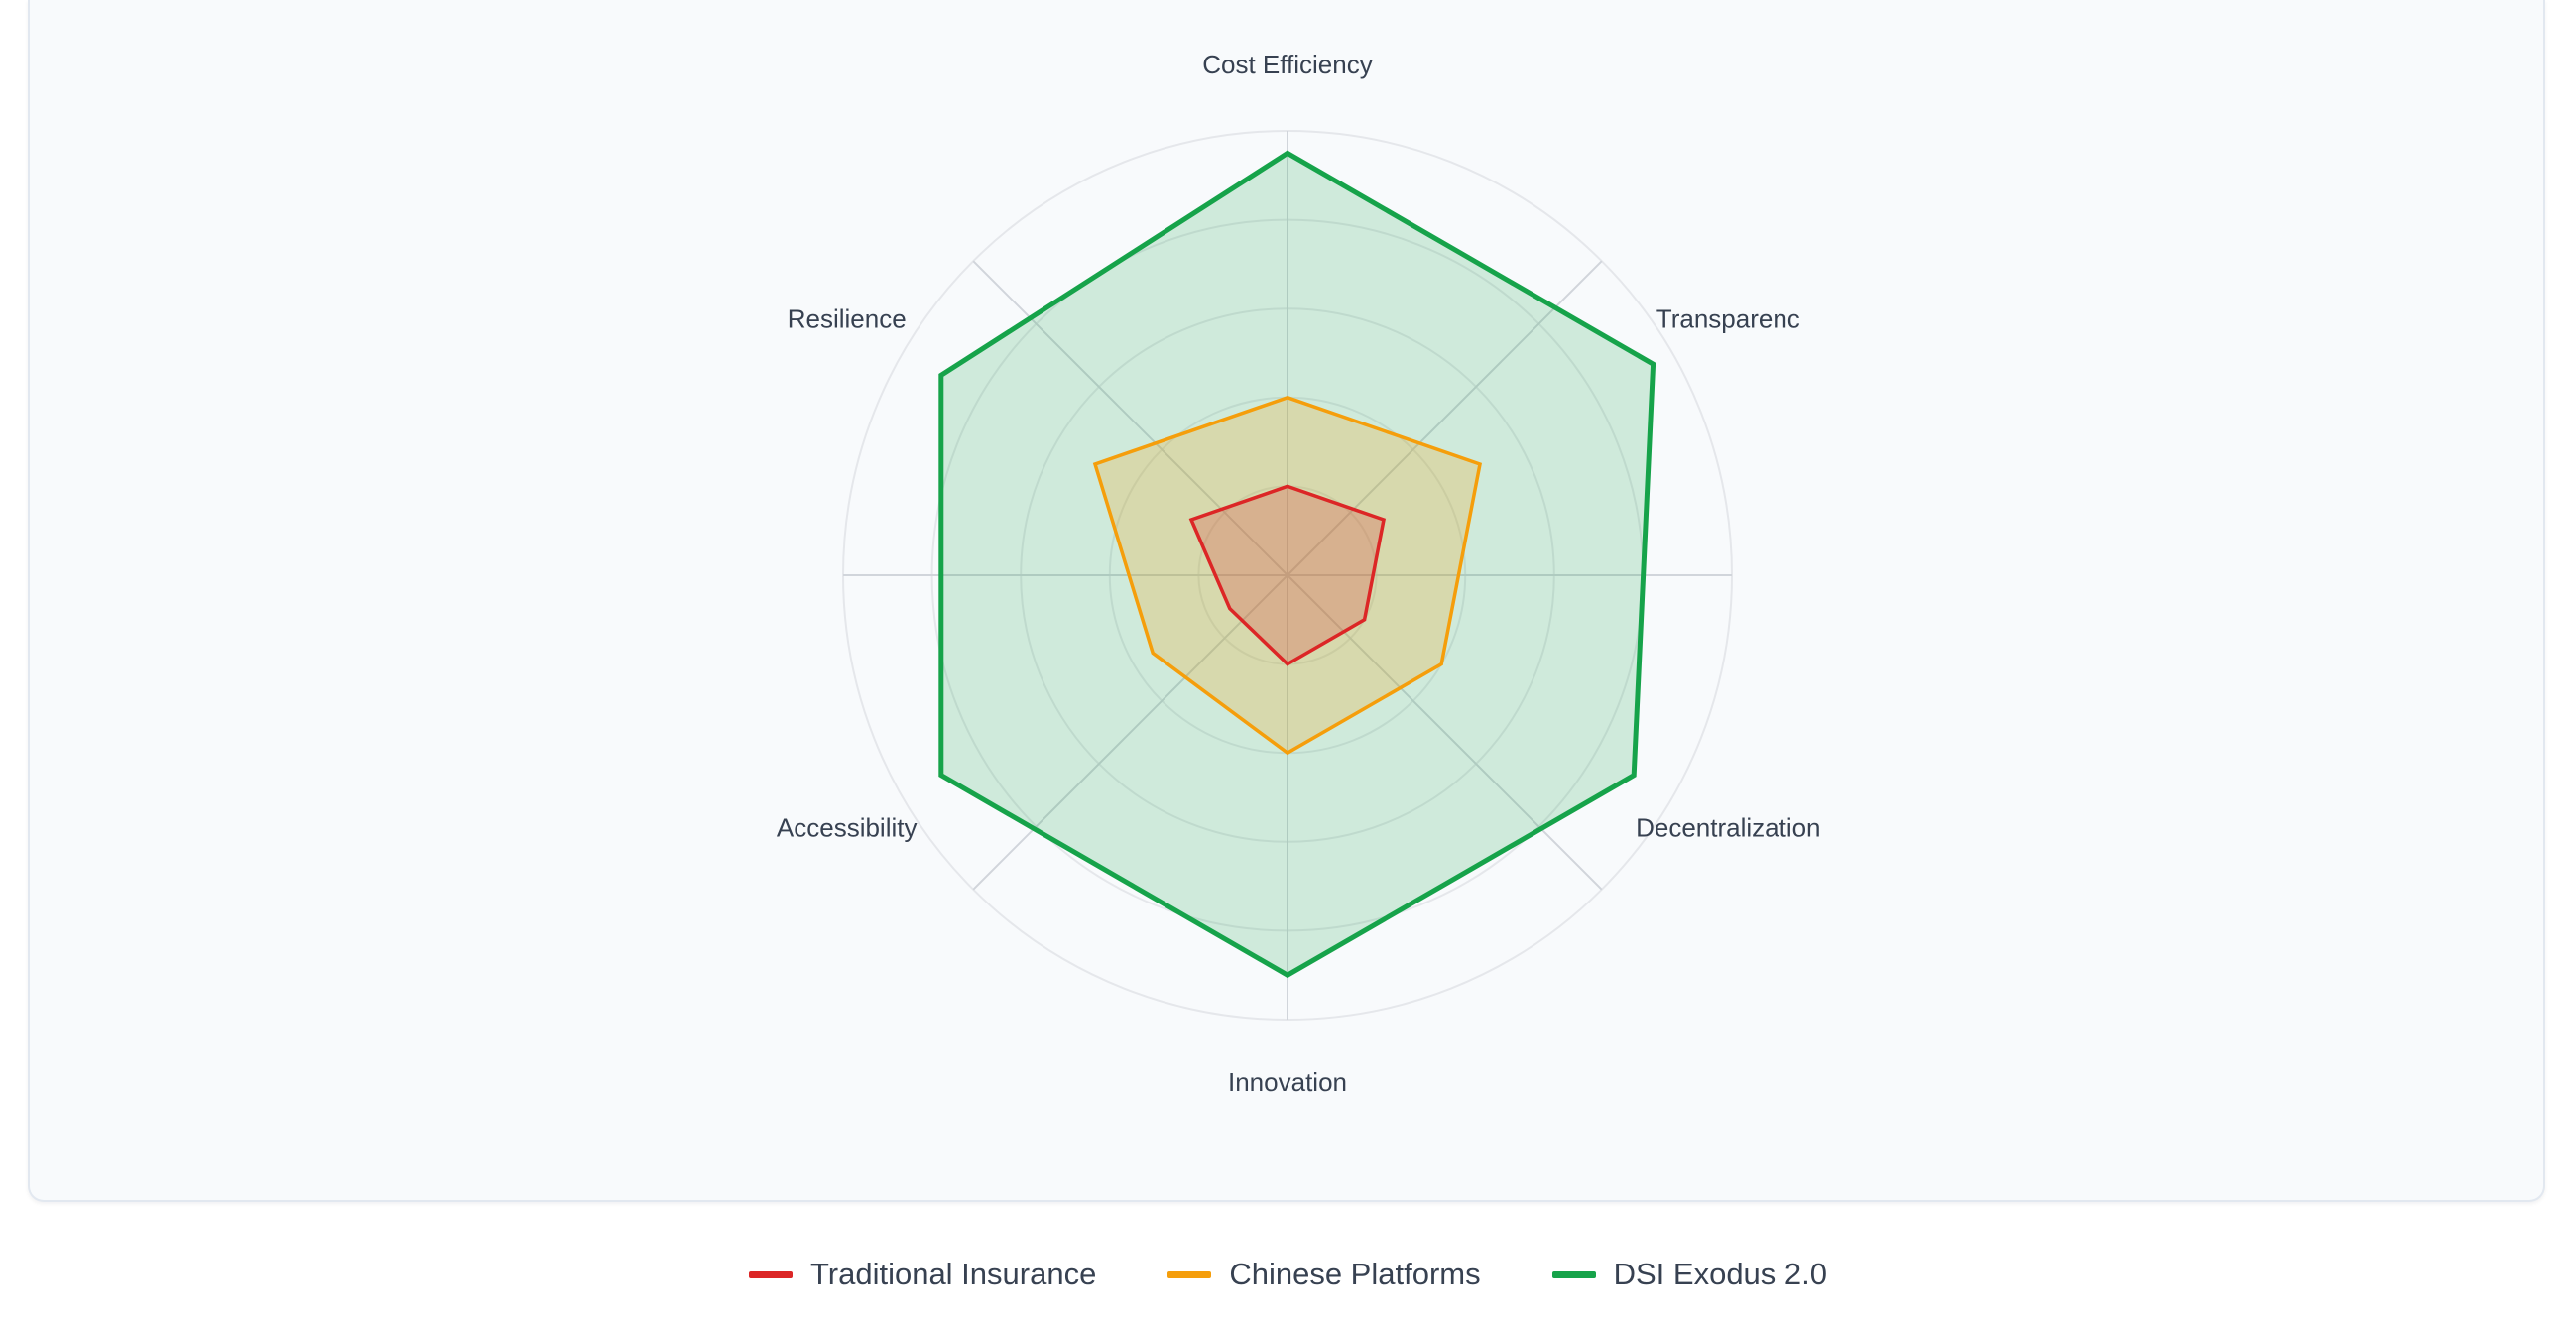 The image size is (2576, 1325). I want to click on legend-item-chinese-platforms: Chinese Platforms, so click(1324, 1275).